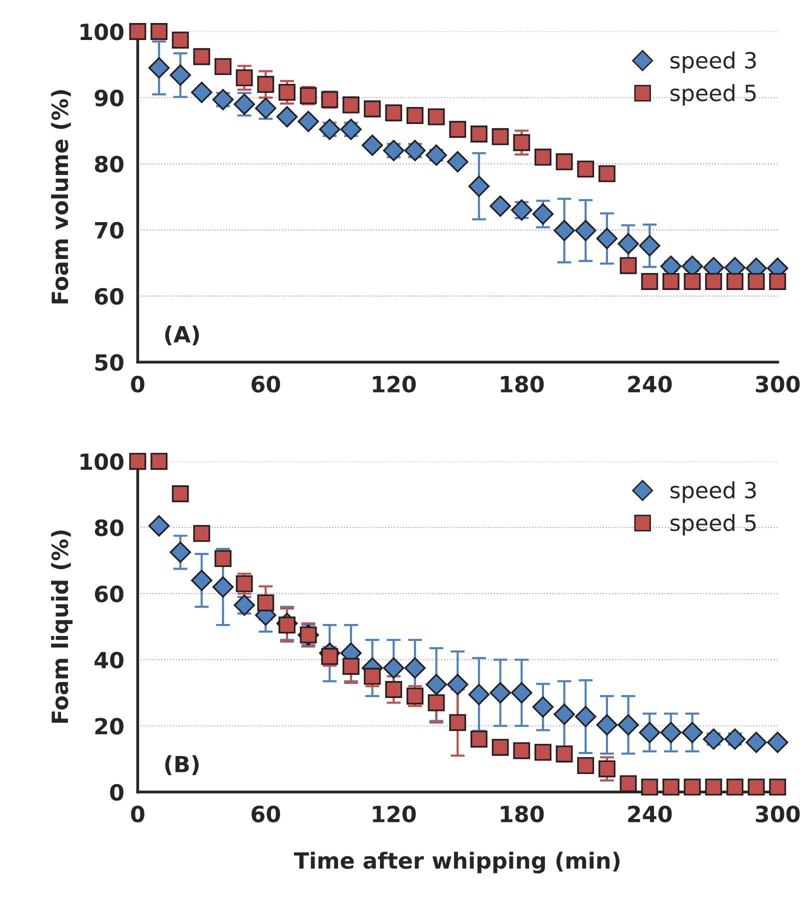 The width and height of the screenshot is (810, 900). Describe the element at coordinates (109, 230) in the screenshot. I see `y-tick-label: 70` at that location.